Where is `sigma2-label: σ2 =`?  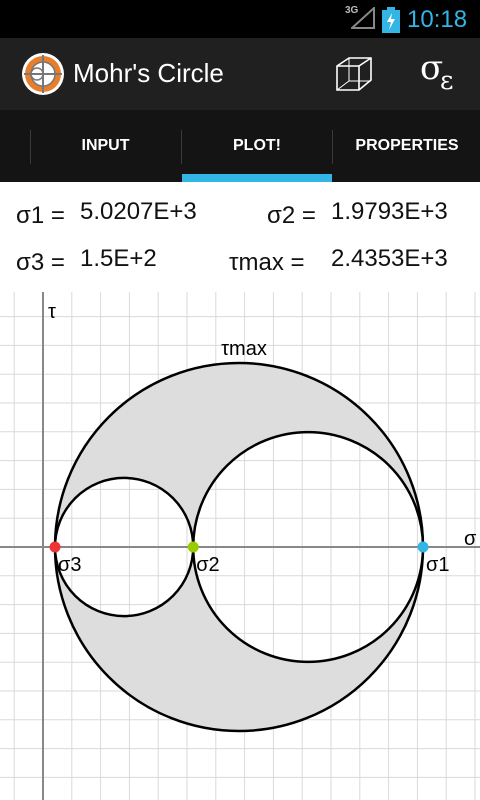
sigma2-label: σ2 = is located at coordinates (291, 215).